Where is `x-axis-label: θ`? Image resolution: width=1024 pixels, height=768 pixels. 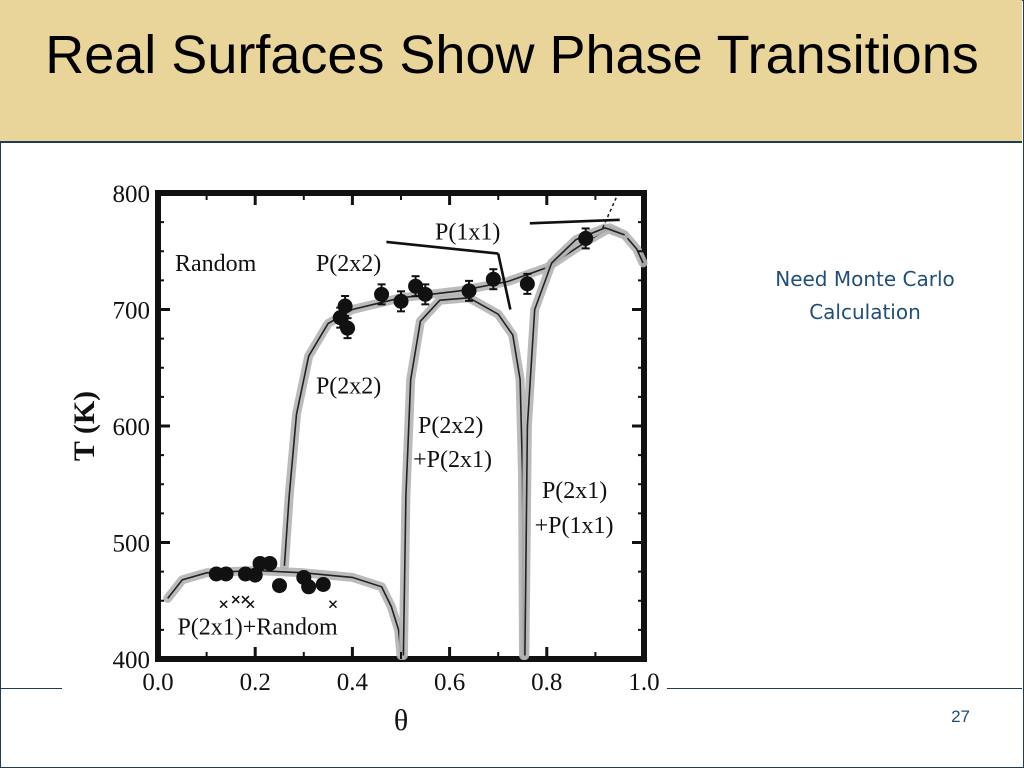 x-axis-label: θ is located at coordinates (401, 720).